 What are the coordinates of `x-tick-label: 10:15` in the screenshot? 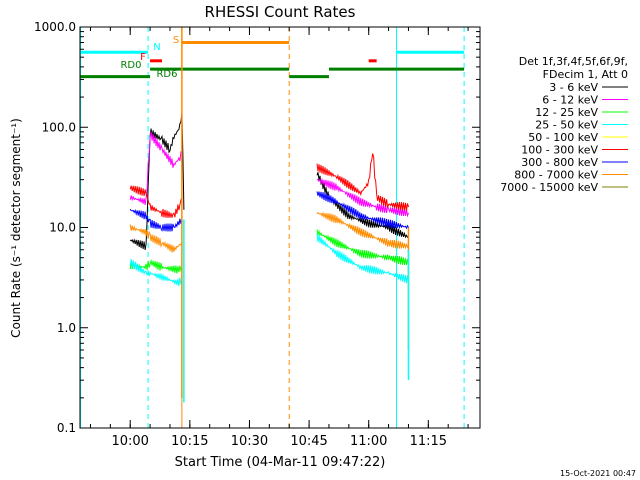 It's located at (189, 441).